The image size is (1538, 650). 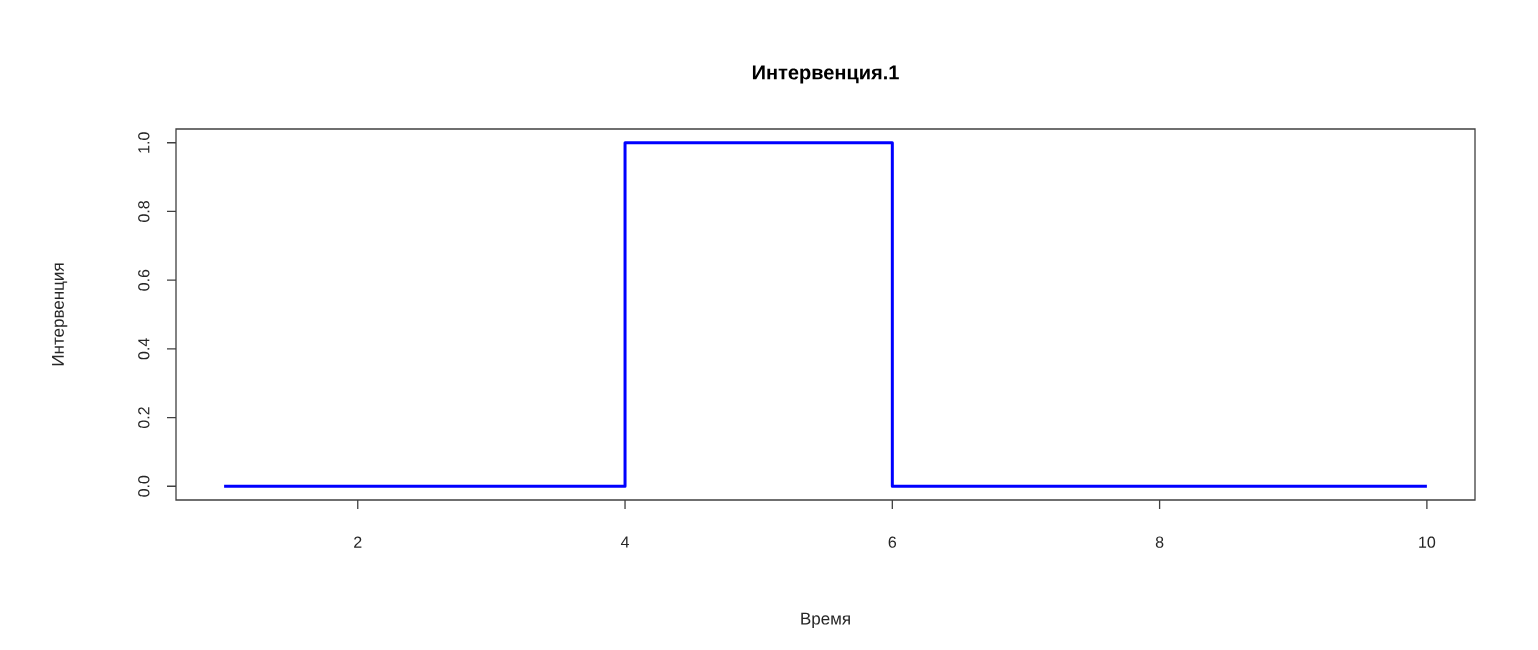 What do you see at coordinates (60, 314) in the screenshot?
I see `y-axis-title: Интервенция` at bounding box center [60, 314].